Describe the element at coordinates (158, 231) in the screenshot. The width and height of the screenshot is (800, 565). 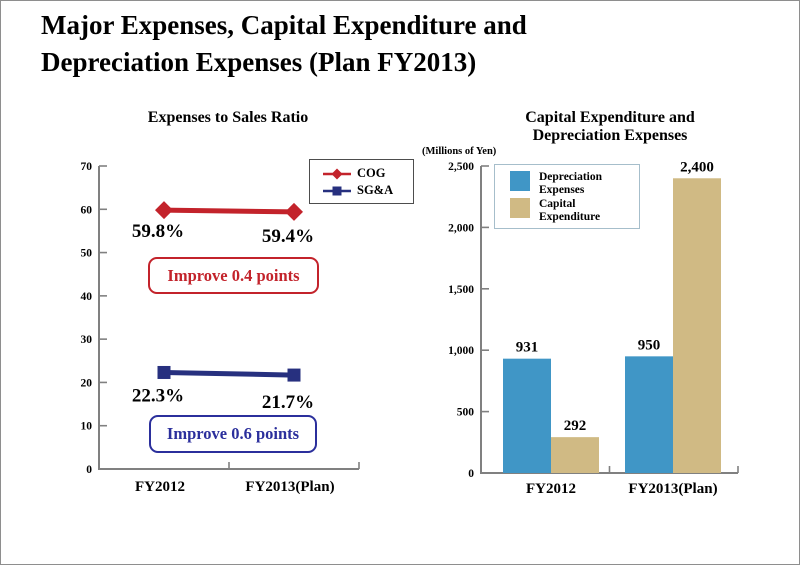
I see `COG-point-label: 59.8%` at that location.